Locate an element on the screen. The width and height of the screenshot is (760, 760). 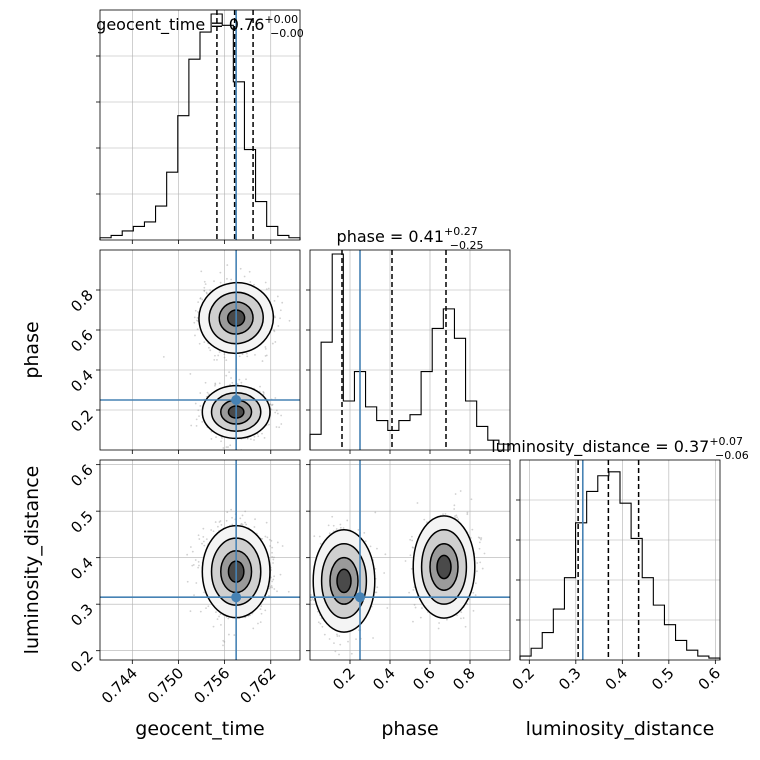
y-tick-label: 0.2 is located at coordinates (82, 662).